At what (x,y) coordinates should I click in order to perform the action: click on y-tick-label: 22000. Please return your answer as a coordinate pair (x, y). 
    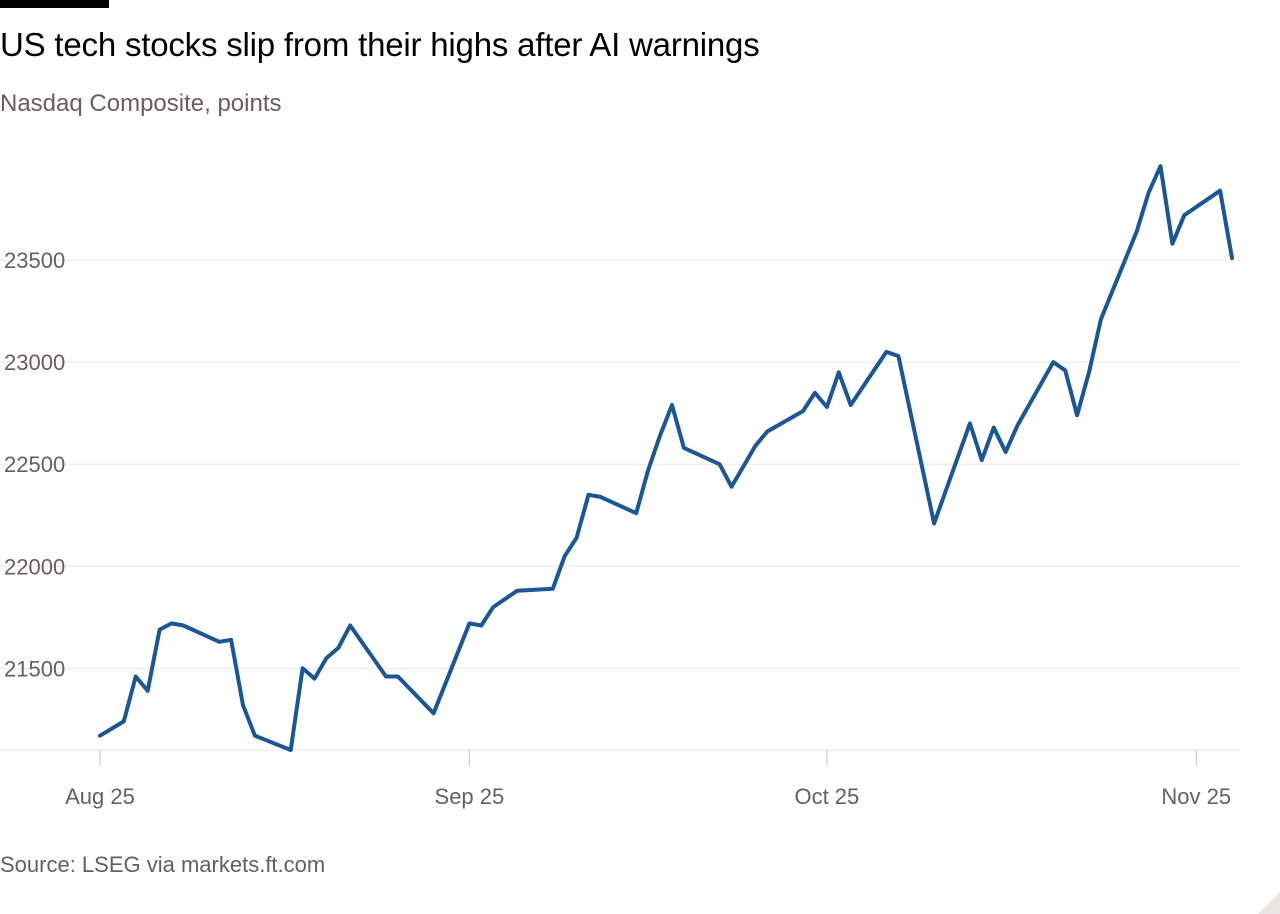
    Looking at the image, I should click on (34, 566).